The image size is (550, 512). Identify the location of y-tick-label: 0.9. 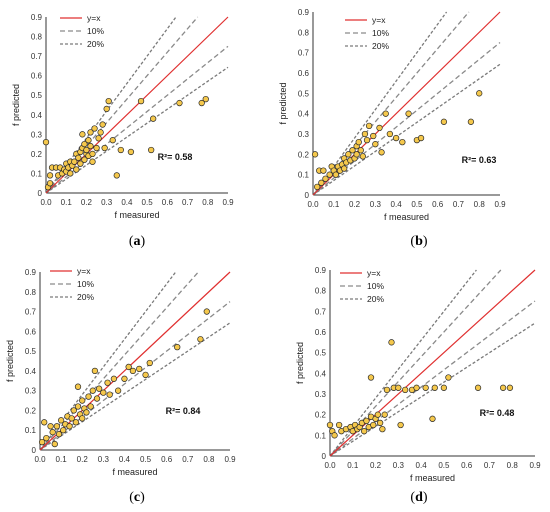
(37, 17).